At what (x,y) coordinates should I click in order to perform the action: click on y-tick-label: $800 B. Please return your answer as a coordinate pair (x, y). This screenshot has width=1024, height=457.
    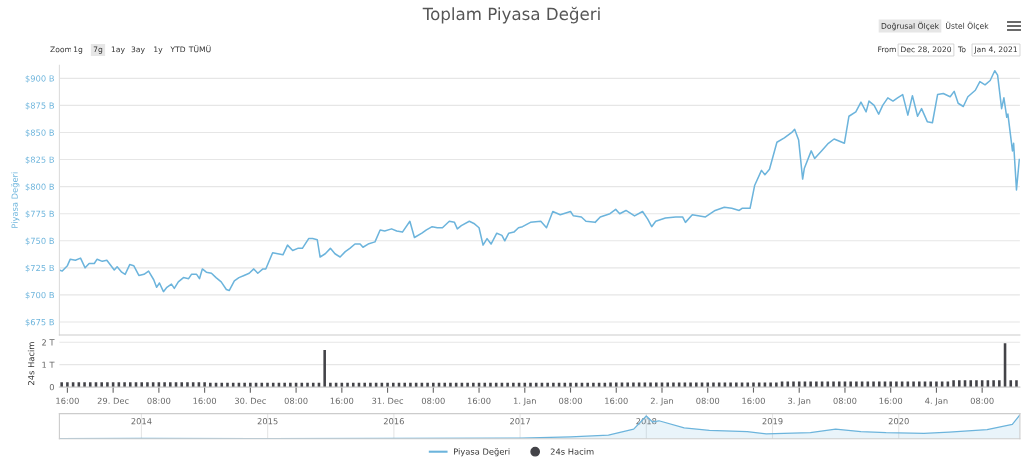
    Looking at the image, I should click on (39, 187).